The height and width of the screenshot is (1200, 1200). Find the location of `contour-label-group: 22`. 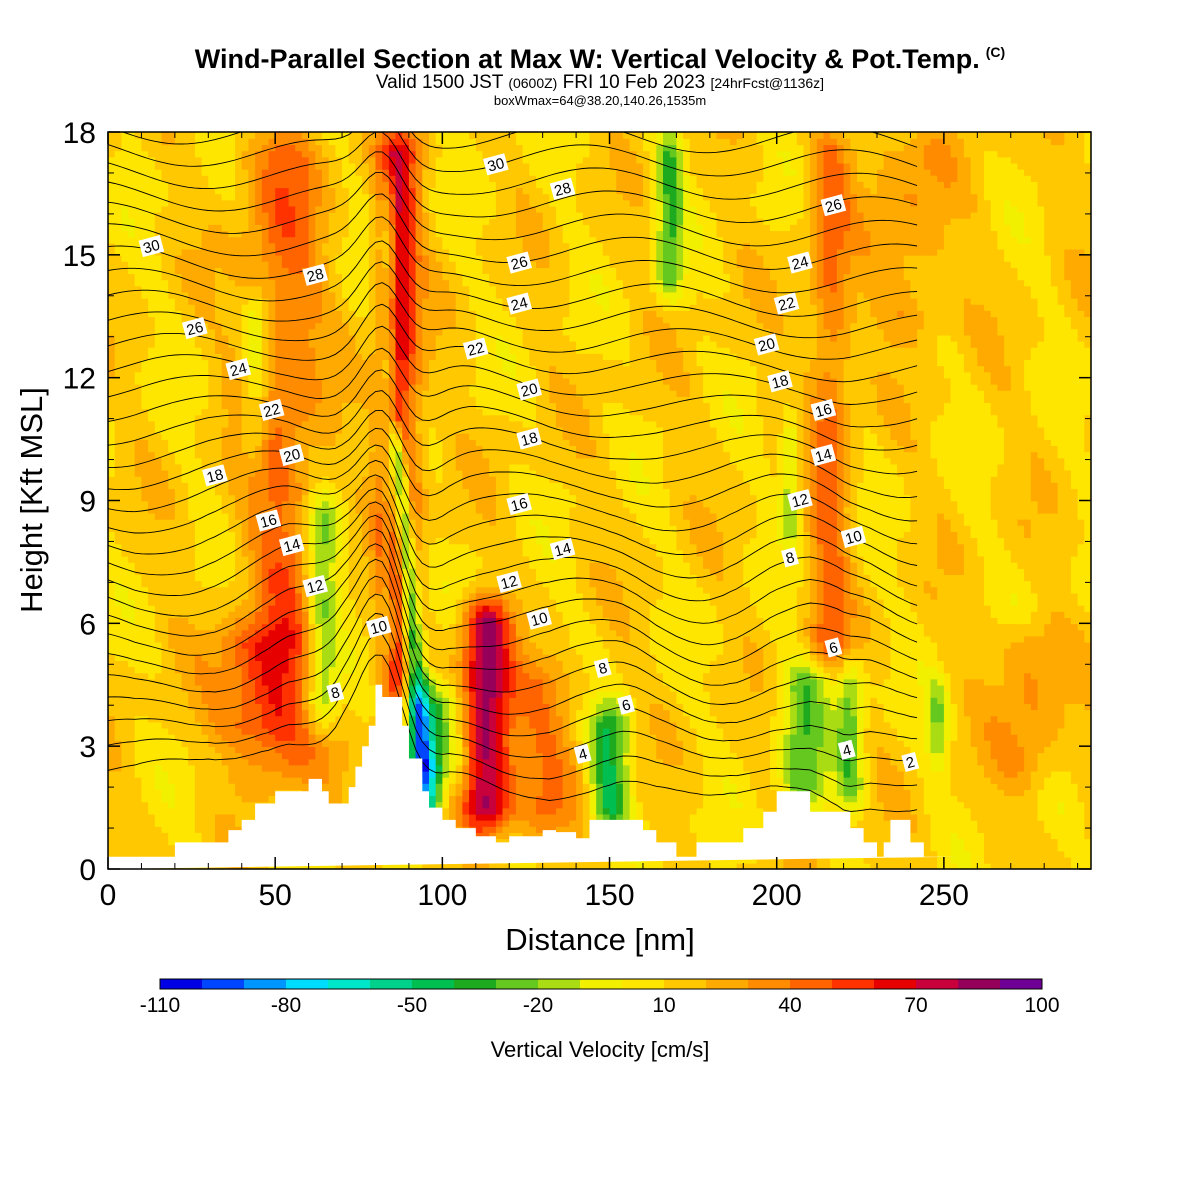

contour-label-group: 22 is located at coordinates (475, 348).